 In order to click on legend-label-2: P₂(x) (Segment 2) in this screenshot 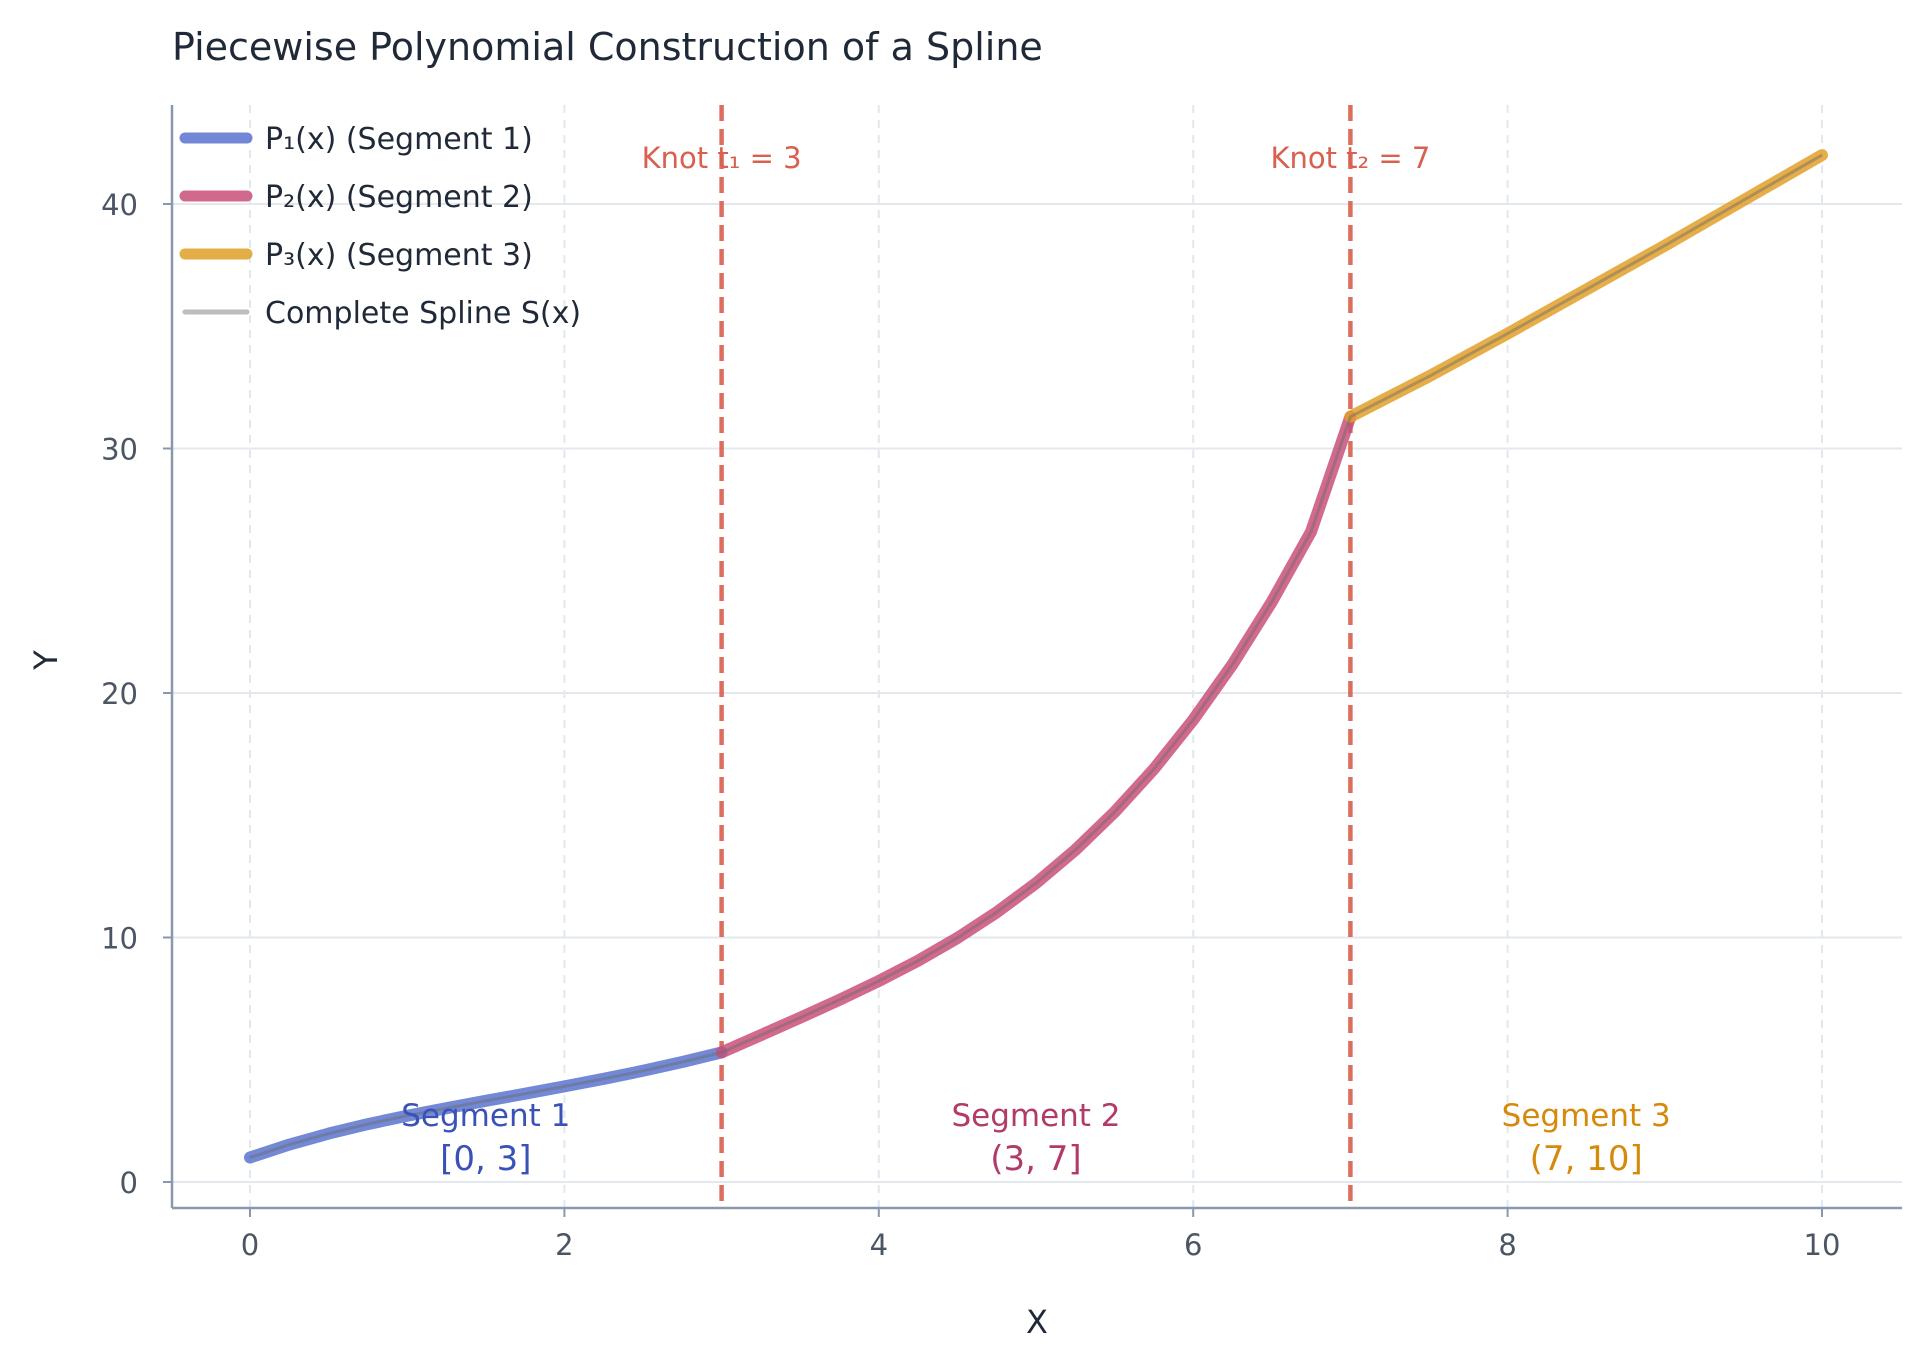, I will do `click(399, 197)`.